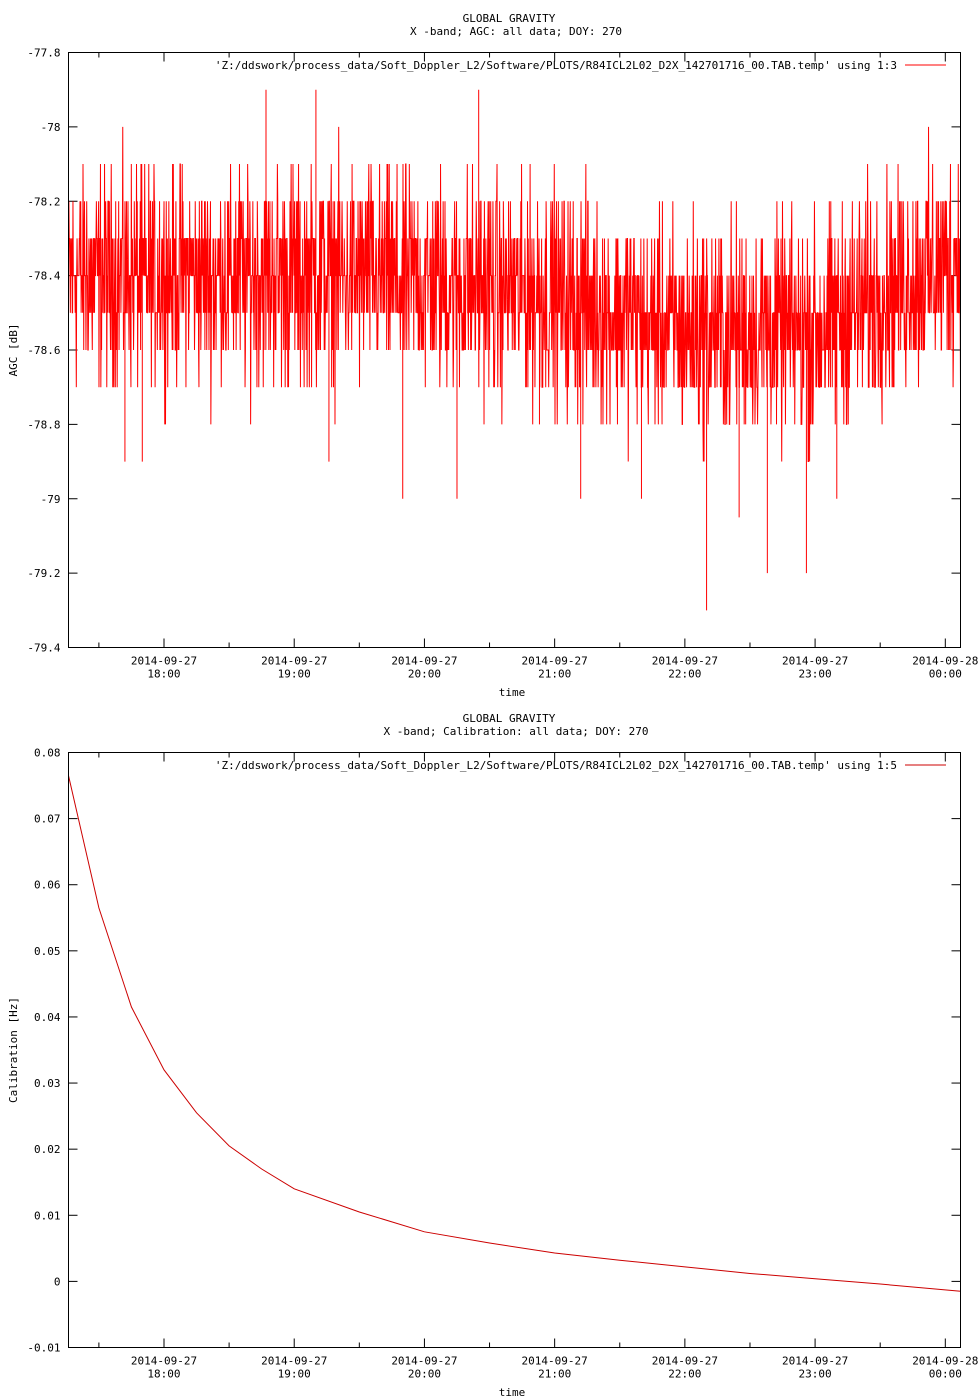 This screenshot has width=980, height=1400. I want to click on chart-subtitle: X -band; Calibration: all data; DOY: 270, so click(516, 731).